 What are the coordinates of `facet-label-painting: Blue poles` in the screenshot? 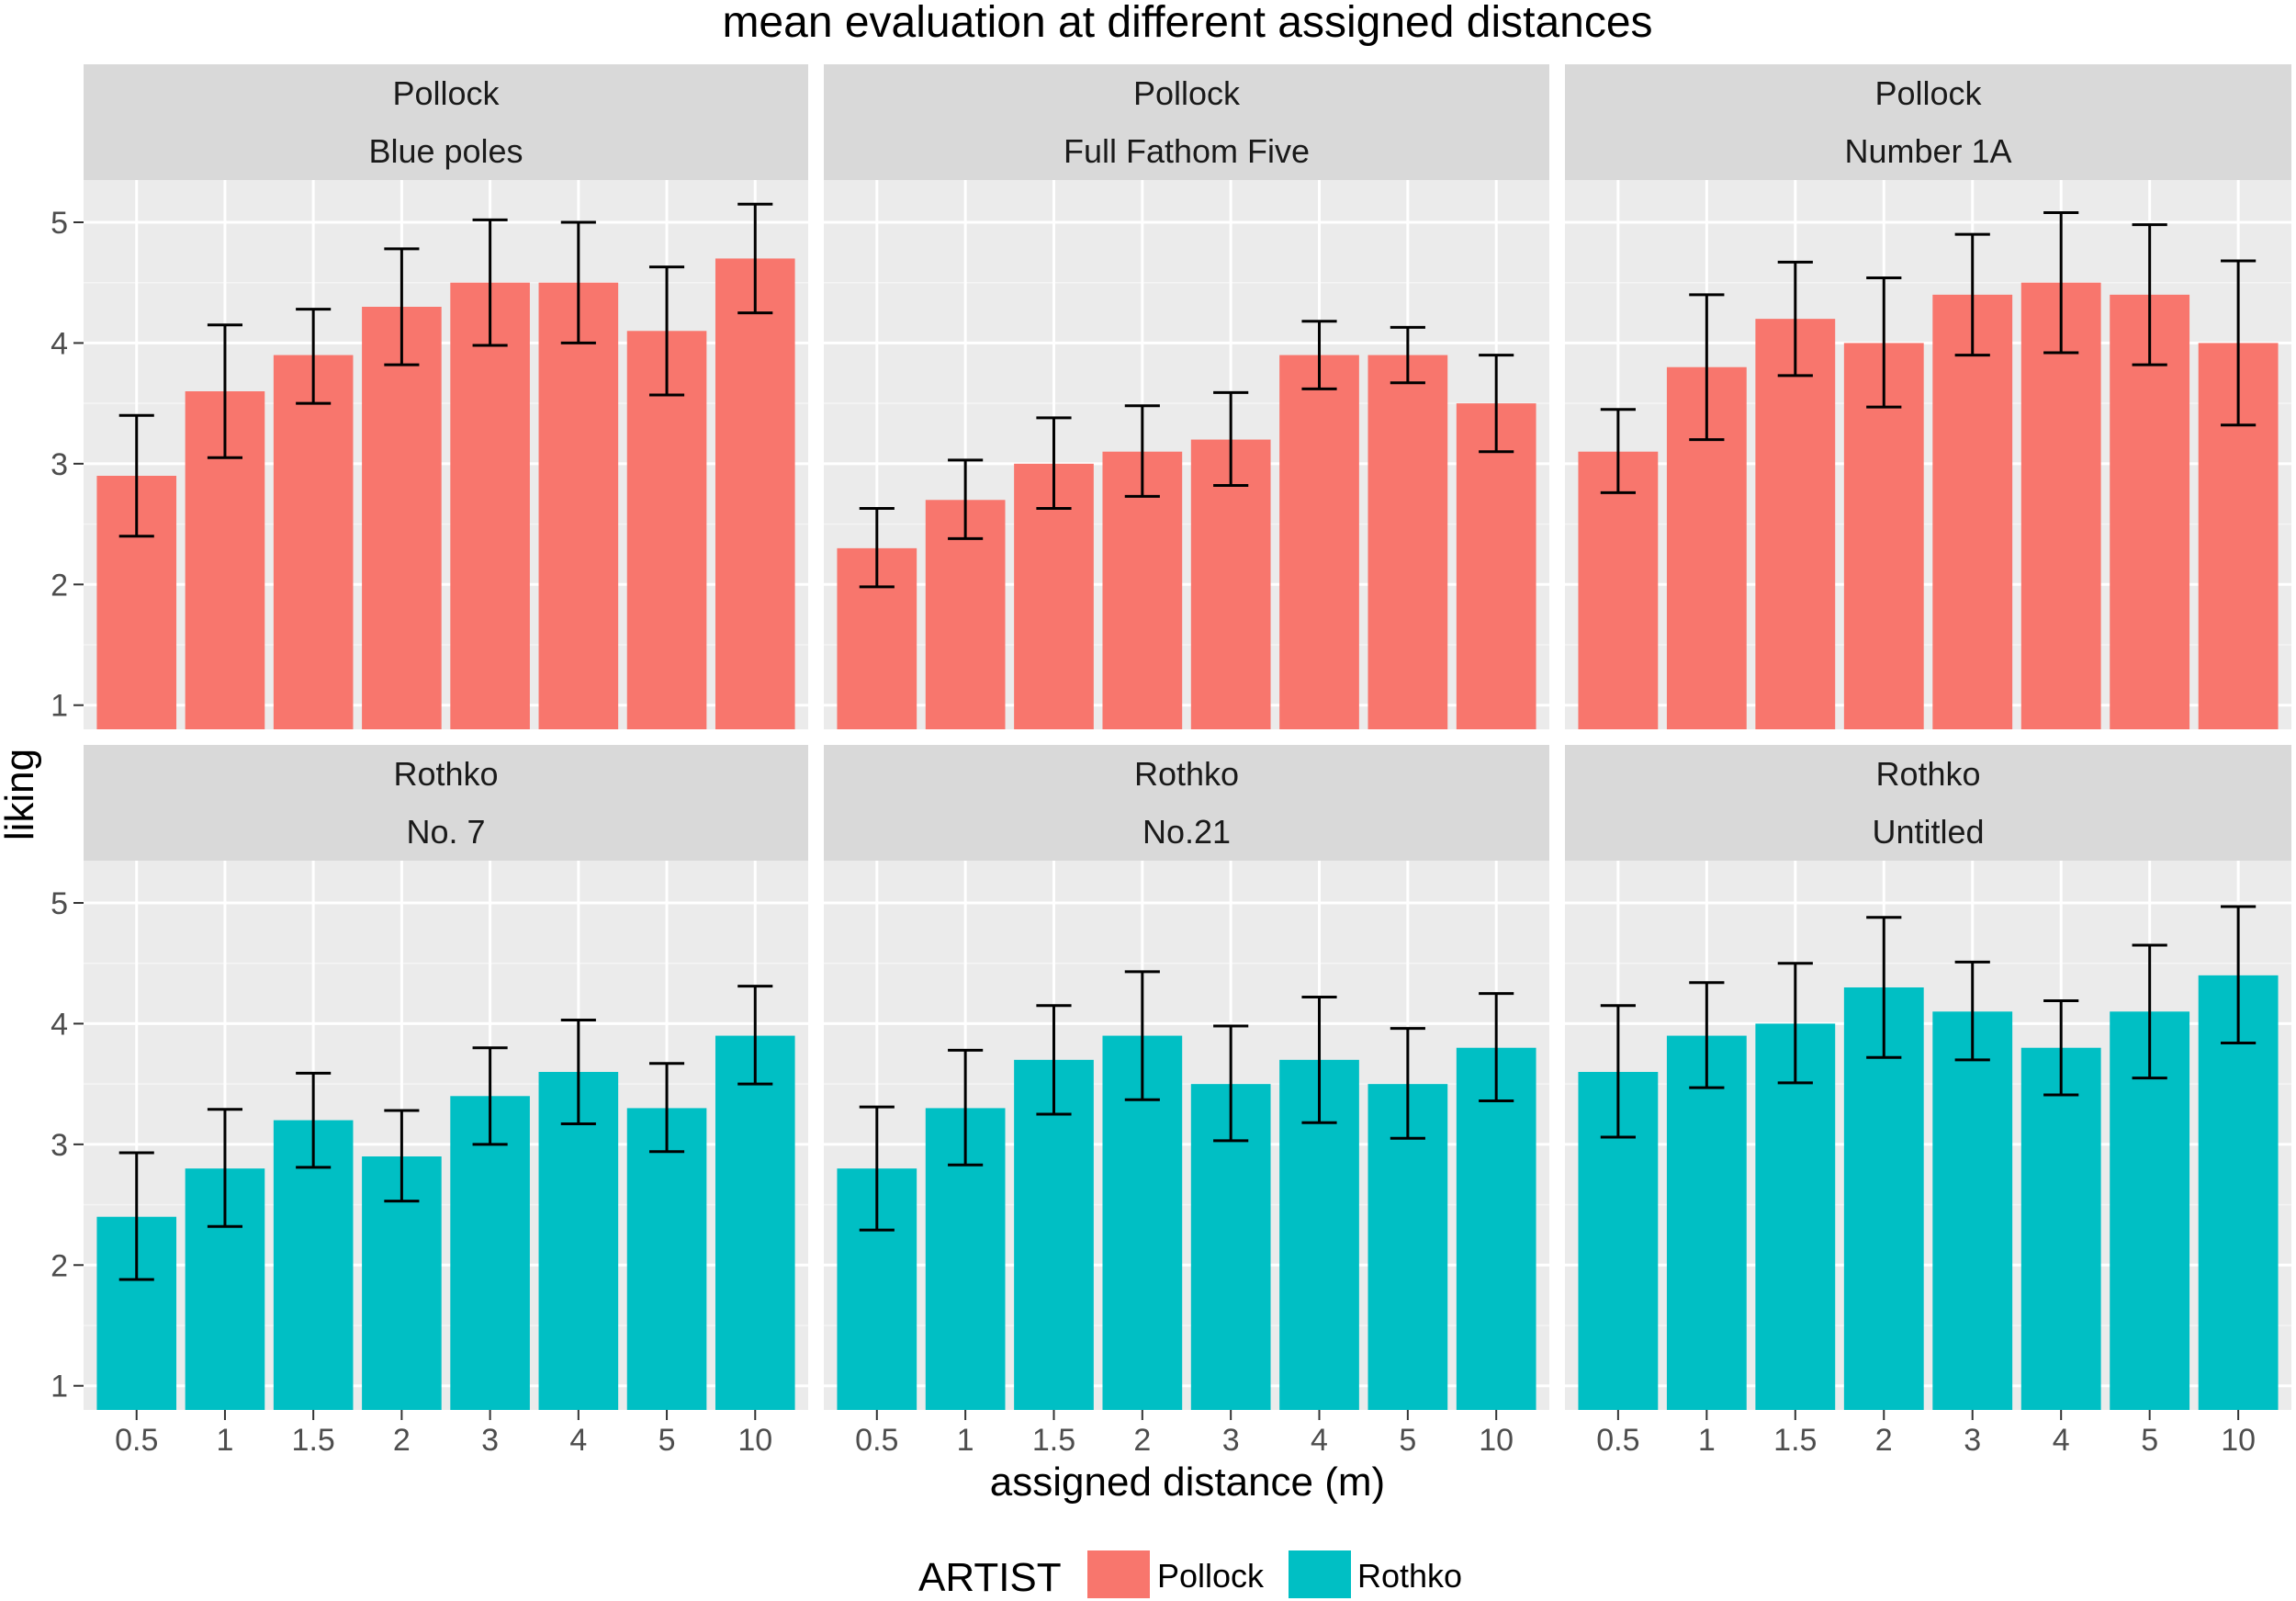 It's located at (445, 151).